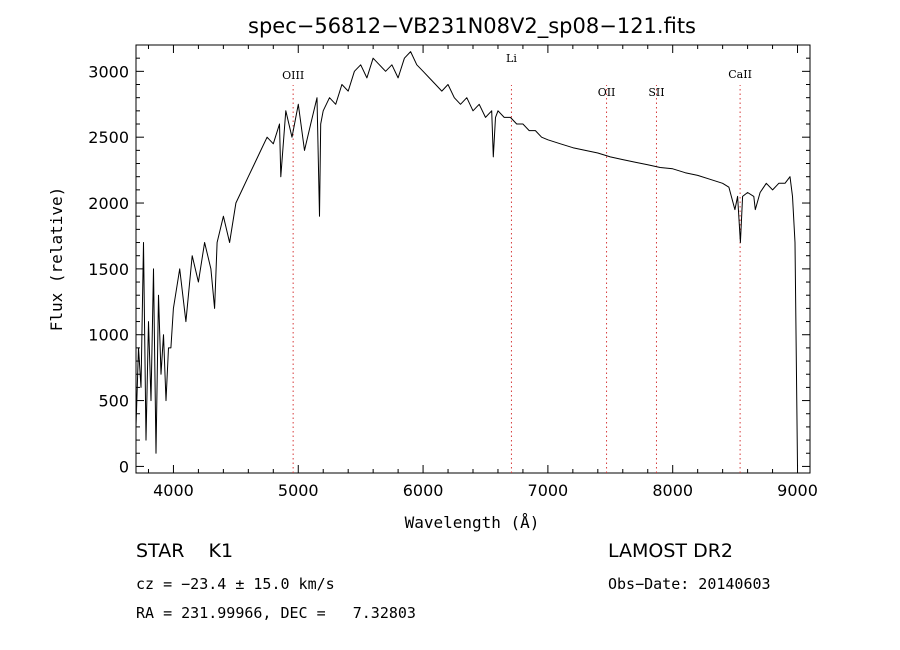 The width and height of the screenshot is (900, 650). What do you see at coordinates (511, 58) in the screenshot?
I see `spectral-line-label: Li` at bounding box center [511, 58].